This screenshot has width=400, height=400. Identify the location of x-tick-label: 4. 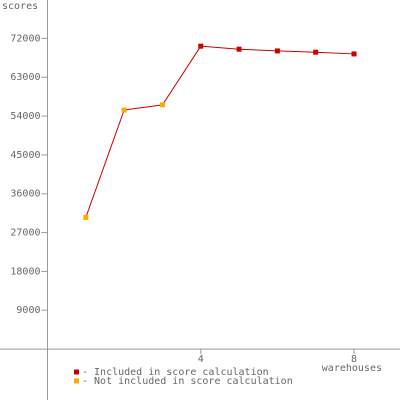
(201, 359).